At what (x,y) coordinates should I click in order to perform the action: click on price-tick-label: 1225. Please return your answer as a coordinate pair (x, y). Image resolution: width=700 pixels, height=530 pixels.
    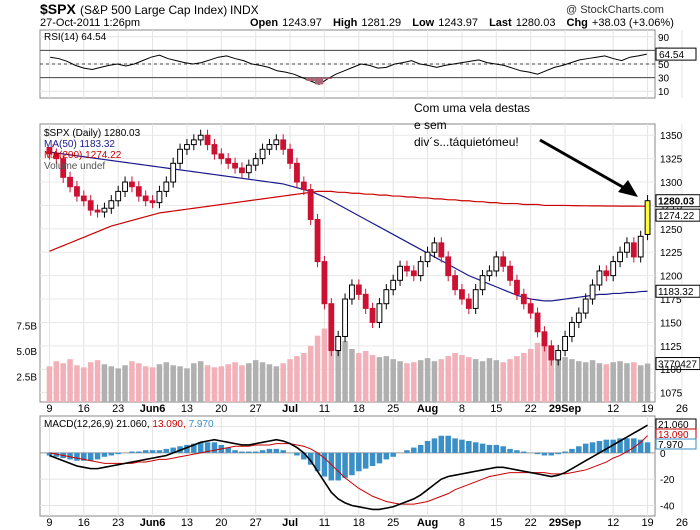
    Looking at the image, I should click on (671, 253).